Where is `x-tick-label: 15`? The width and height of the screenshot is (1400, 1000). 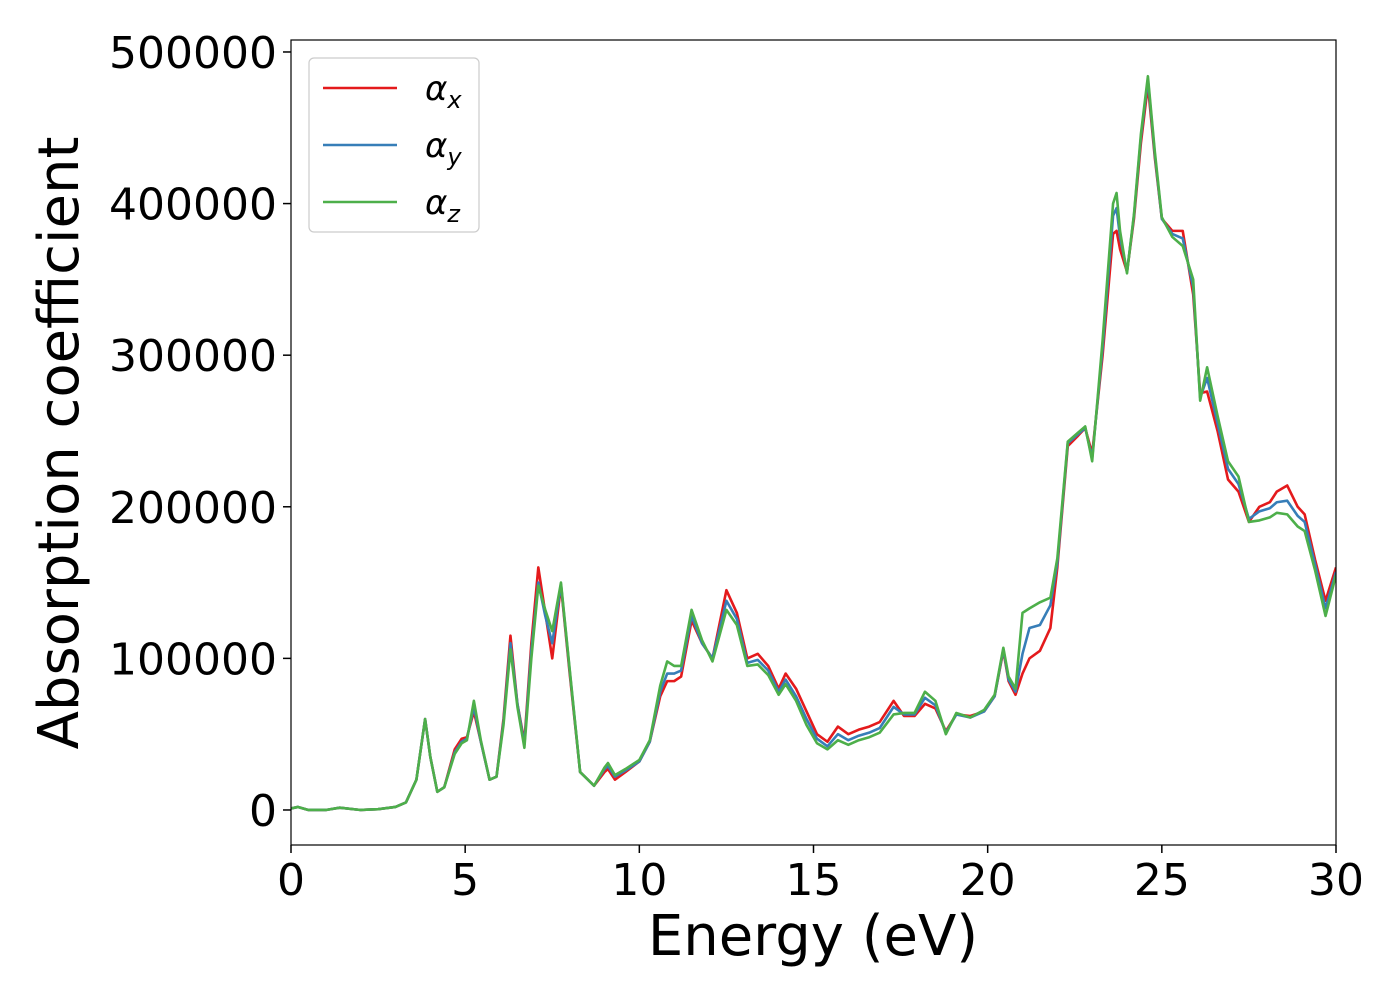
x-tick-label: 15 is located at coordinates (814, 880).